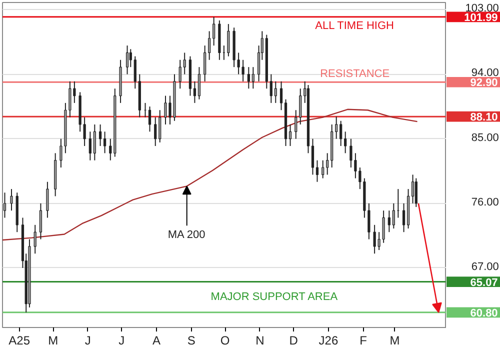 The height and width of the screenshot is (350, 500). What do you see at coordinates (293, 341) in the screenshot?
I see `x-tick-label: D` at bounding box center [293, 341].